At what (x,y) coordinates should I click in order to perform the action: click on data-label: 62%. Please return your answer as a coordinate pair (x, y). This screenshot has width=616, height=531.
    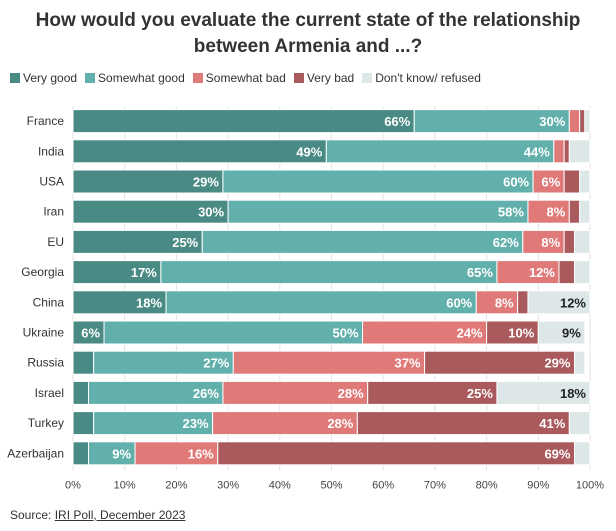
    Looking at the image, I should click on (506, 242).